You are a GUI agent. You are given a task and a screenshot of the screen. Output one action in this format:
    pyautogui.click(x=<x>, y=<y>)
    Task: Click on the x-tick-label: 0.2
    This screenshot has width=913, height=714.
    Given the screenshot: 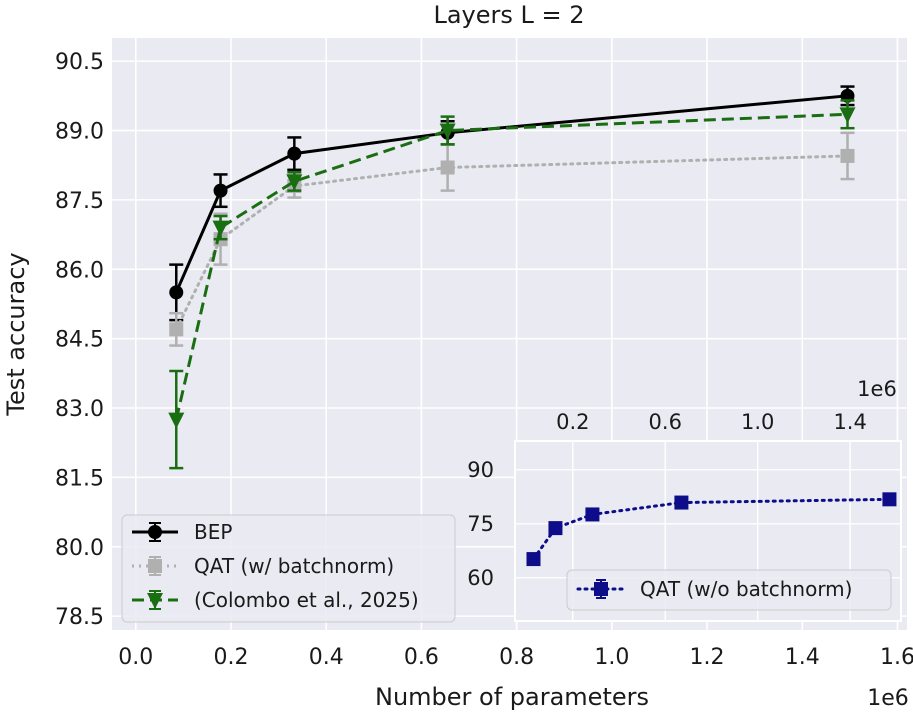 What is the action you would take?
    pyautogui.click(x=231, y=657)
    